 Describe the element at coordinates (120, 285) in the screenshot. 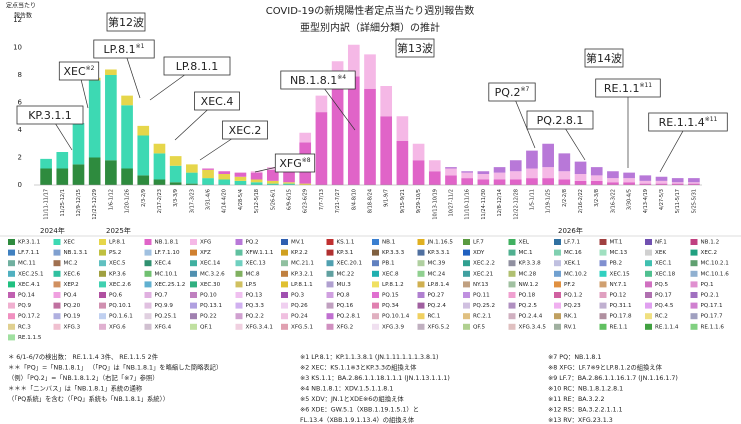

I see `legend-label: XEC.2.6` at that location.